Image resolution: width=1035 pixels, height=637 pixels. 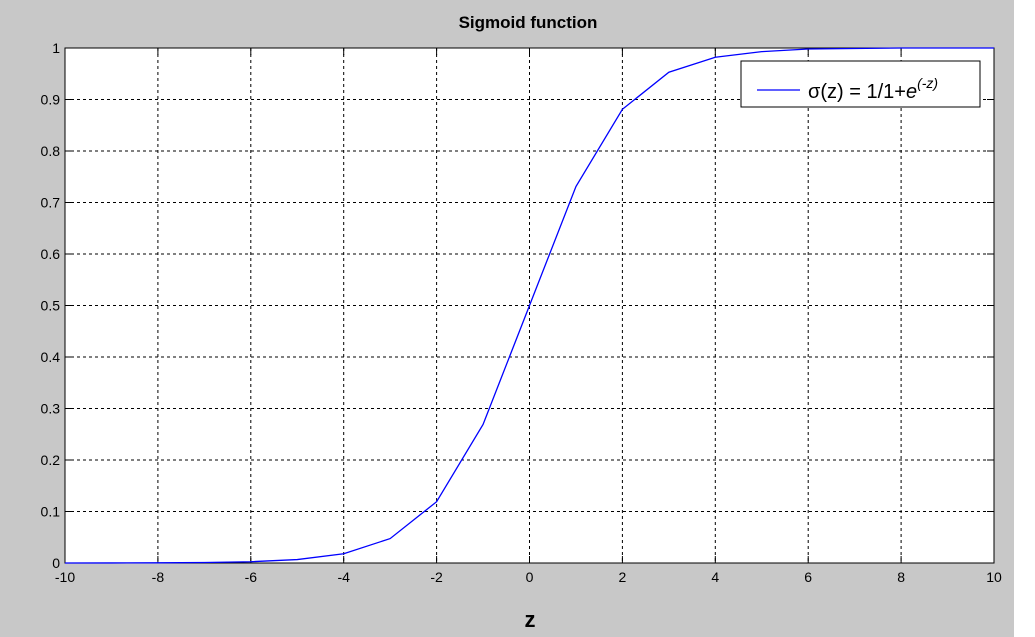 I want to click on x-tick-label: 2, so click(x=623, y=577).